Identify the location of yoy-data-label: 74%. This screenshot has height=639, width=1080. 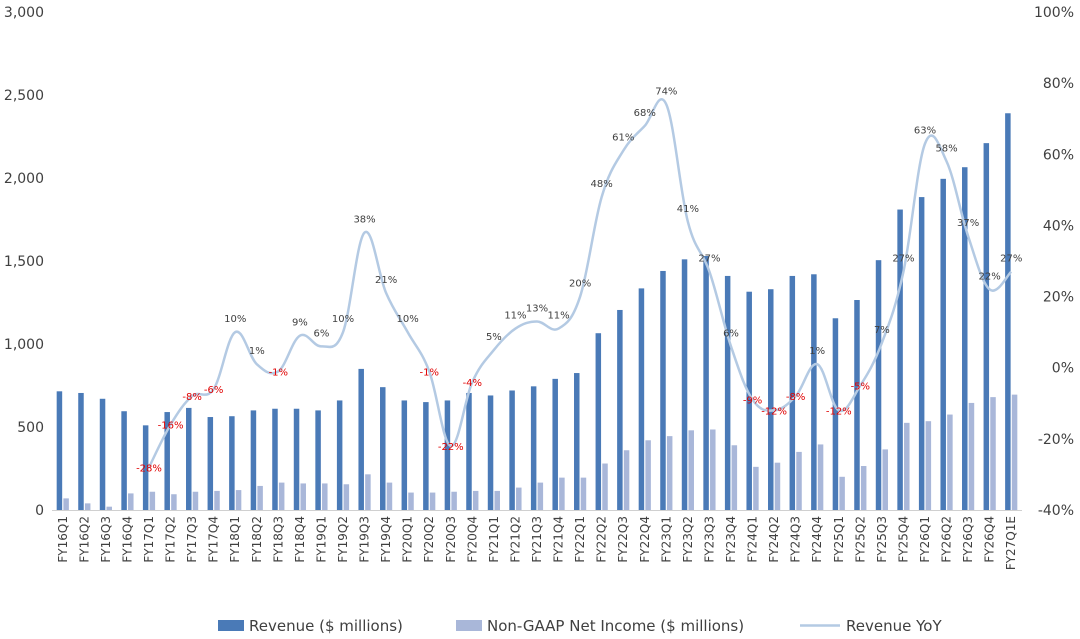
(666, 91).